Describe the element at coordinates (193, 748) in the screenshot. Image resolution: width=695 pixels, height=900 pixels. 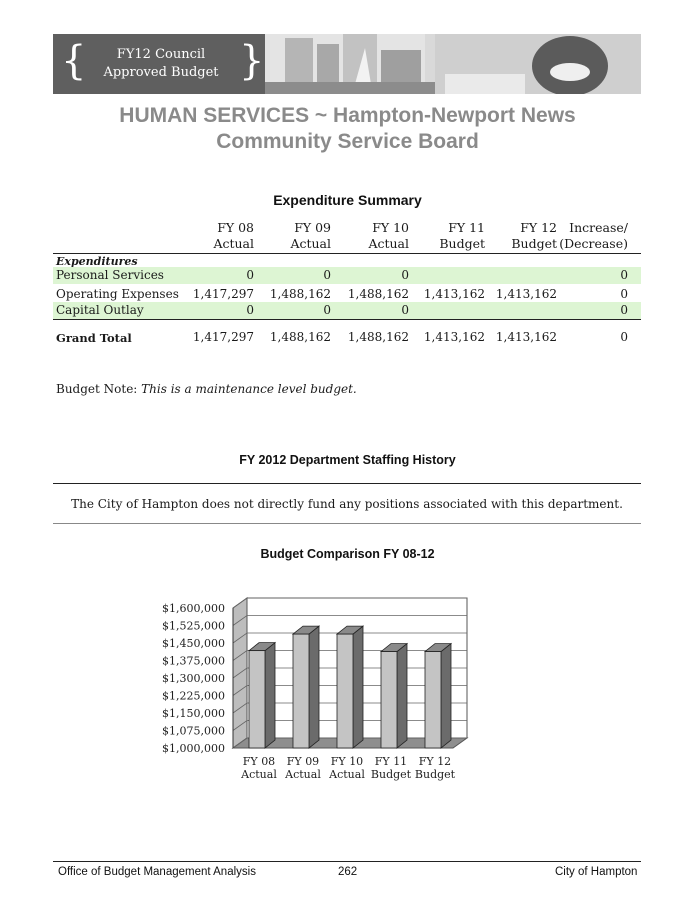
I see `chart-y-tick-label: $1,000,000` at that location.